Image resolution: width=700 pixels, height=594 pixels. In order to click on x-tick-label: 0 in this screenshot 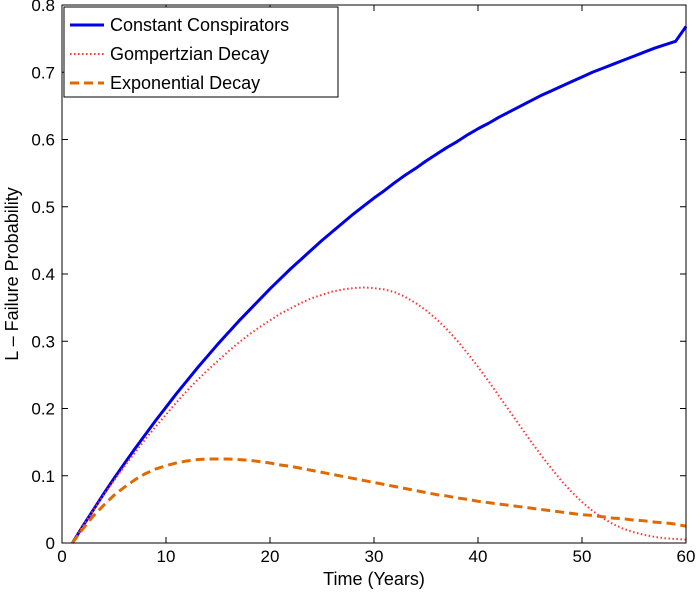, I will do `click(61, 556)`.